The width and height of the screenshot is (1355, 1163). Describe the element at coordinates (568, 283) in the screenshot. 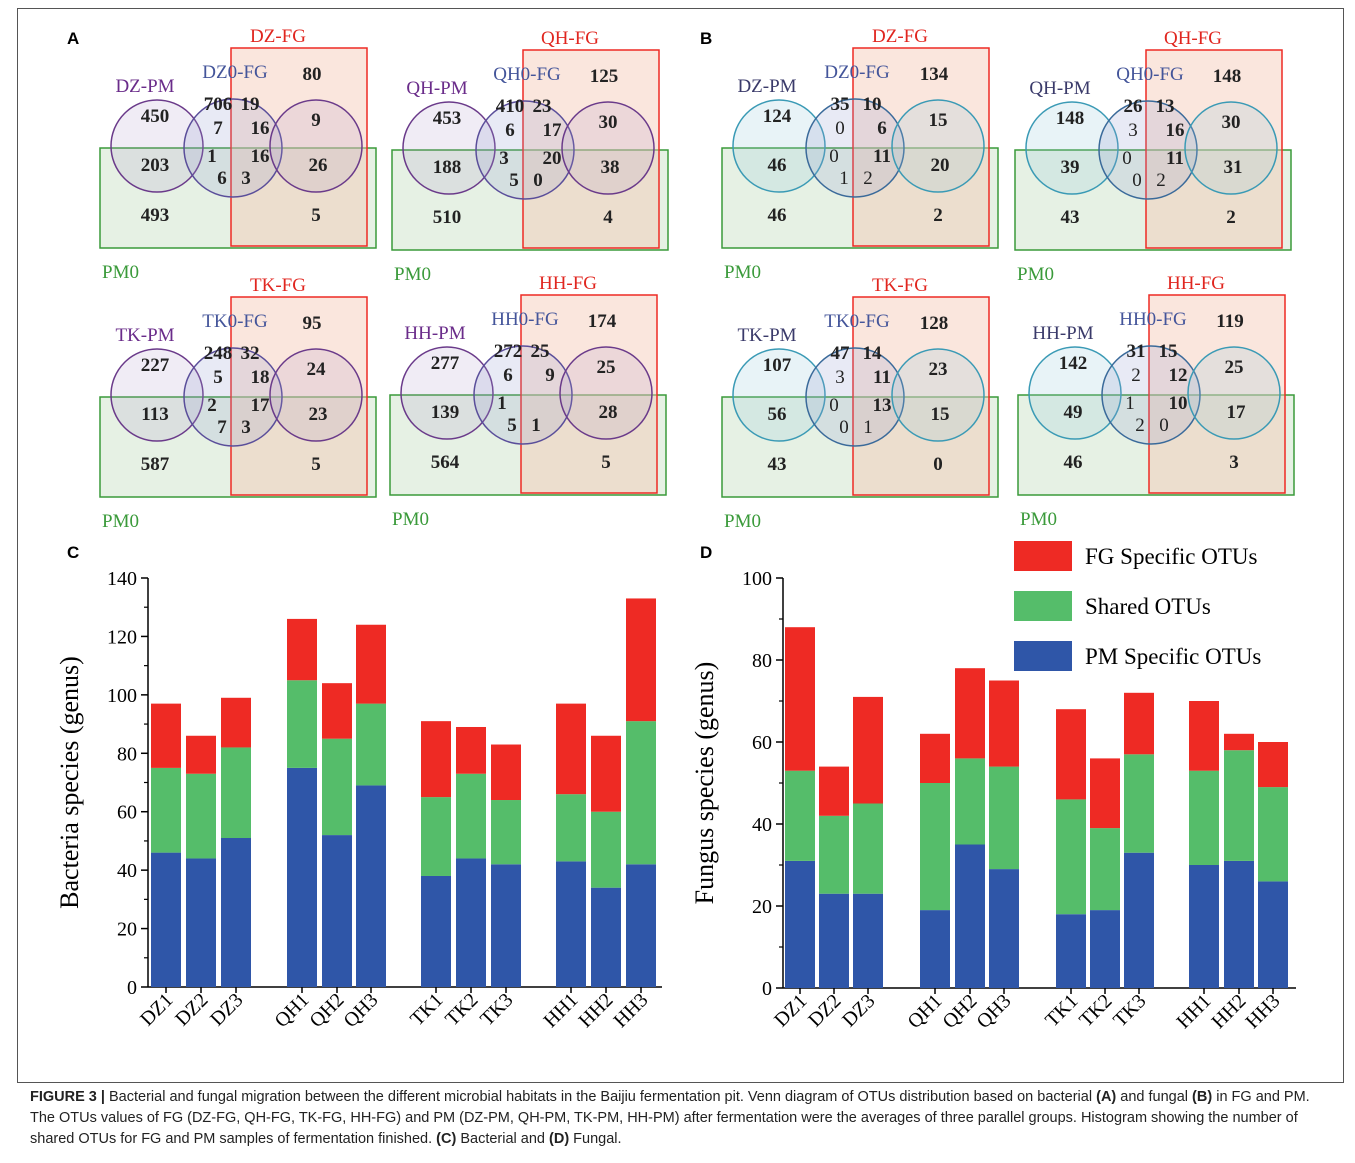

I see `venn-fg-label: HH-FG` at that location.